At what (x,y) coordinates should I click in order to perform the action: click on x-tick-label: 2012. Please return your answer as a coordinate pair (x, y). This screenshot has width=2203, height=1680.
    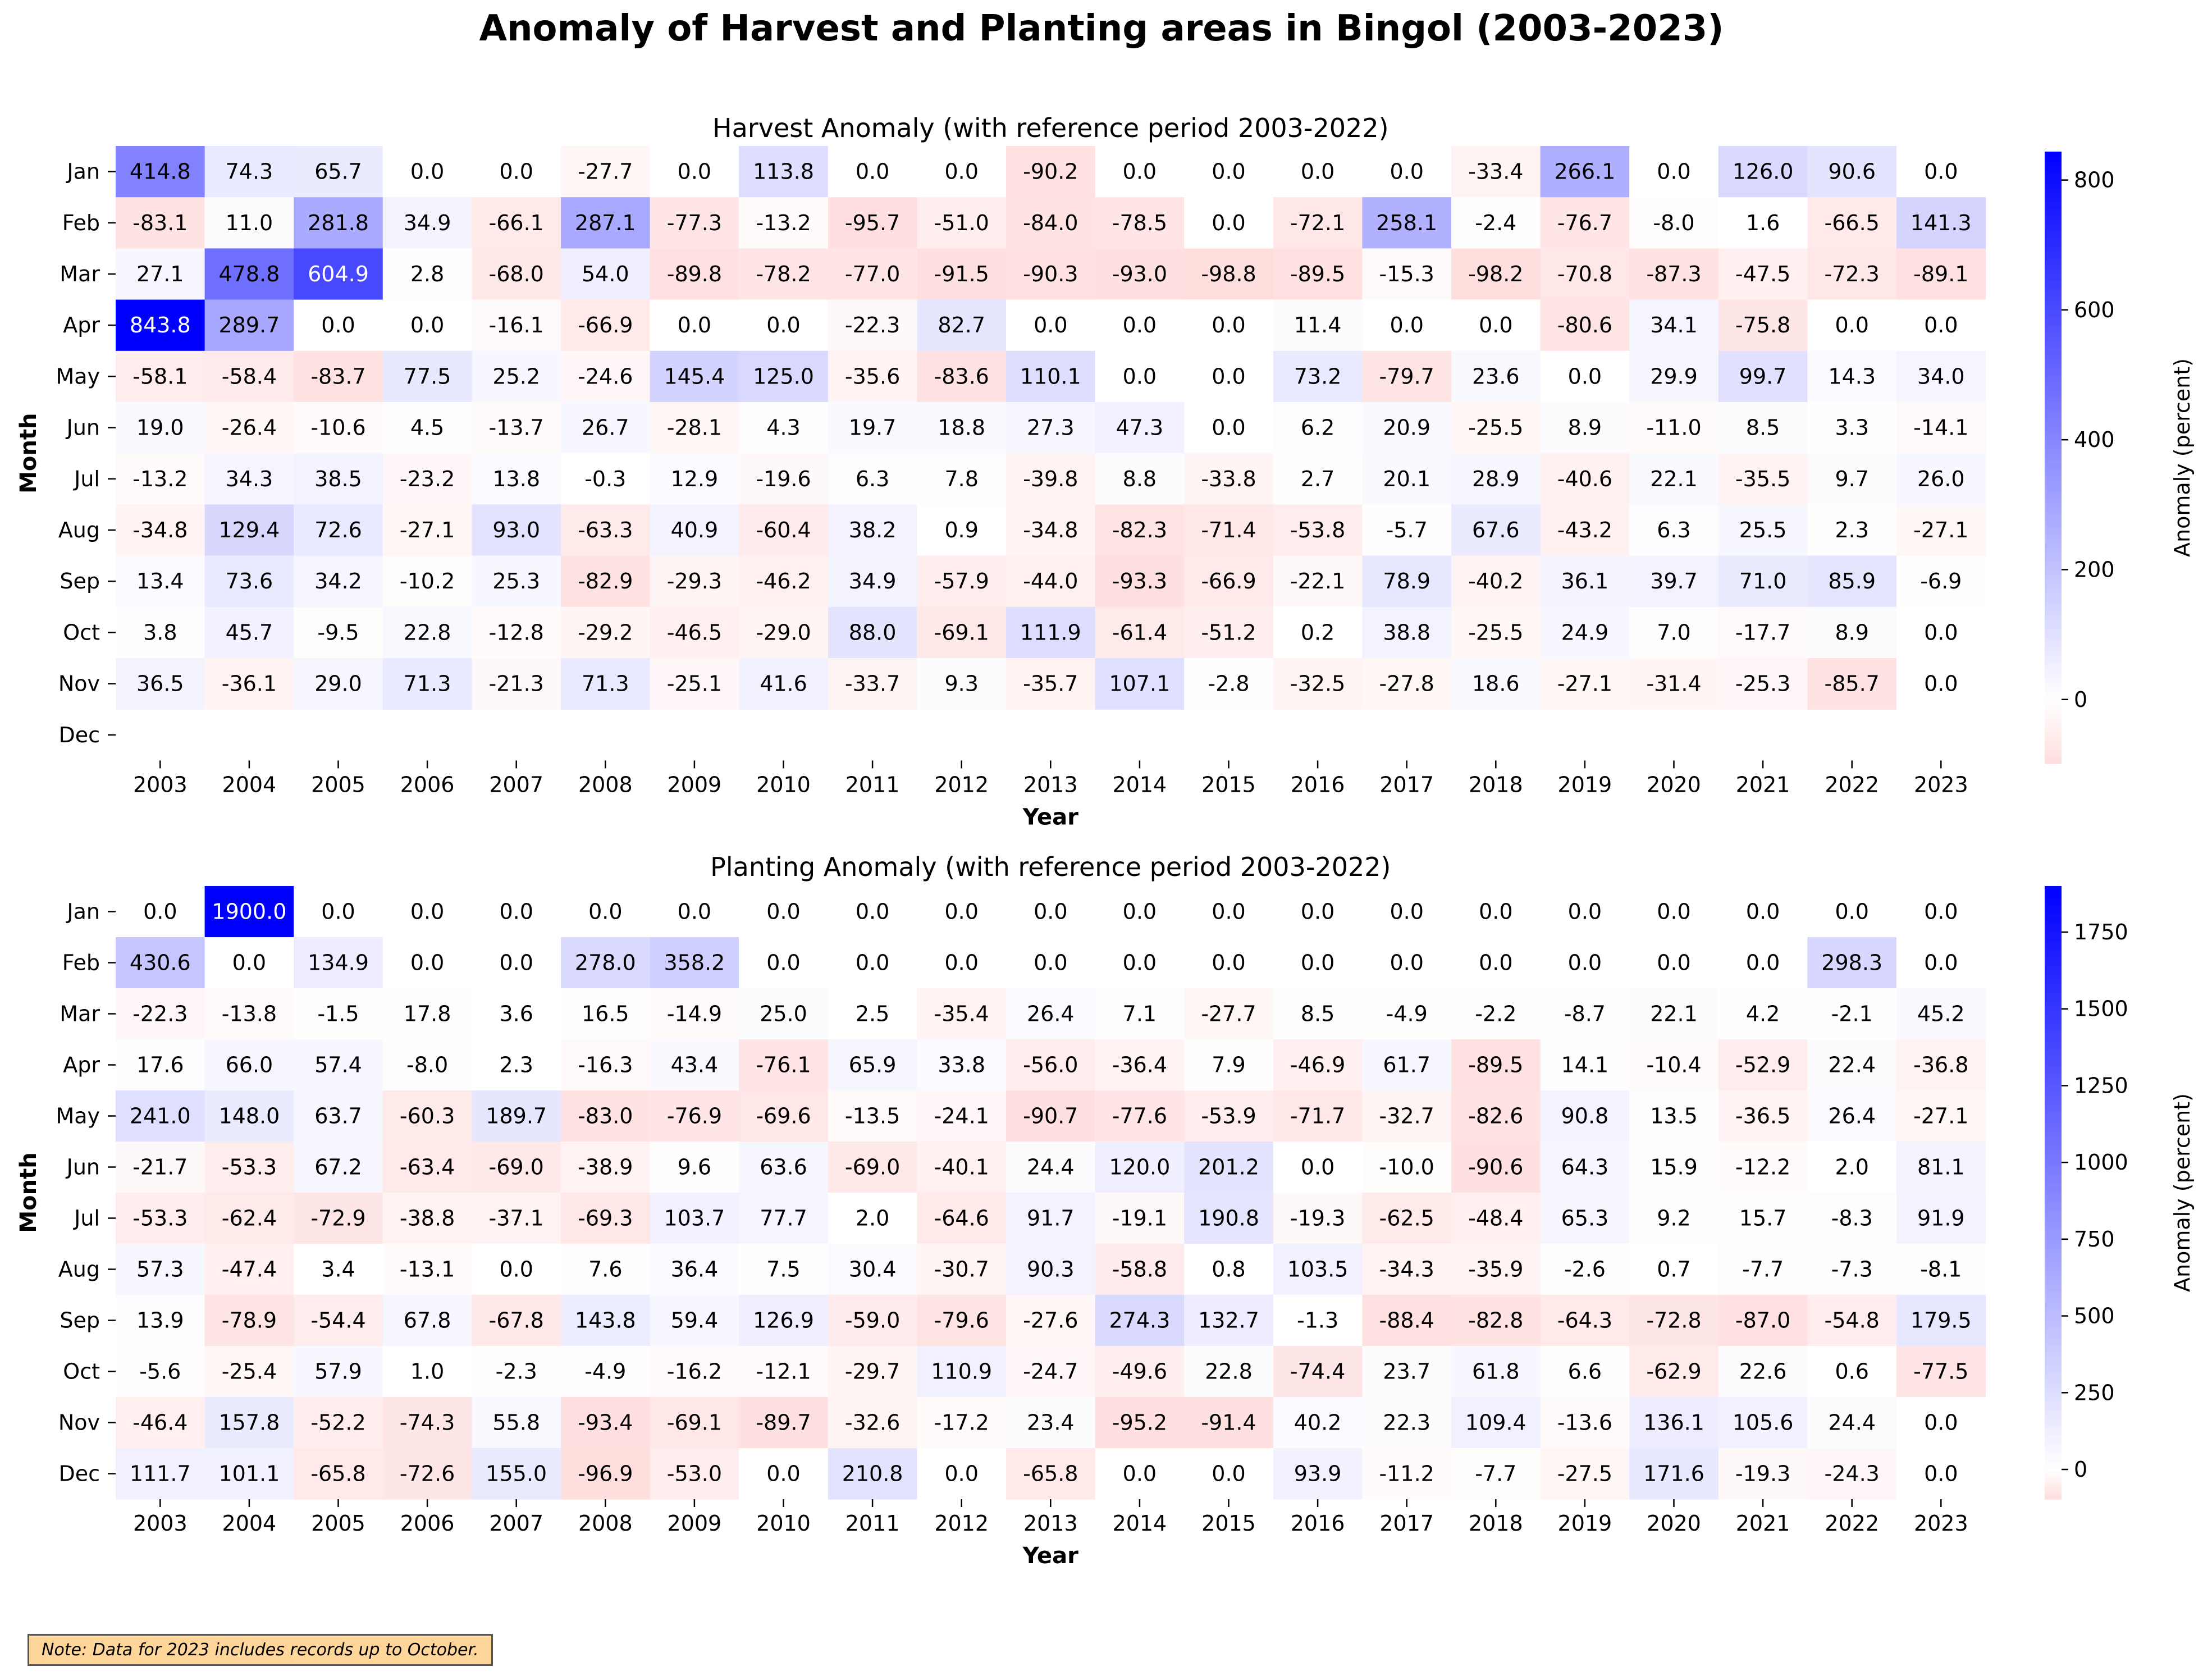
    Looking at the image, I should click on (962, 1523).